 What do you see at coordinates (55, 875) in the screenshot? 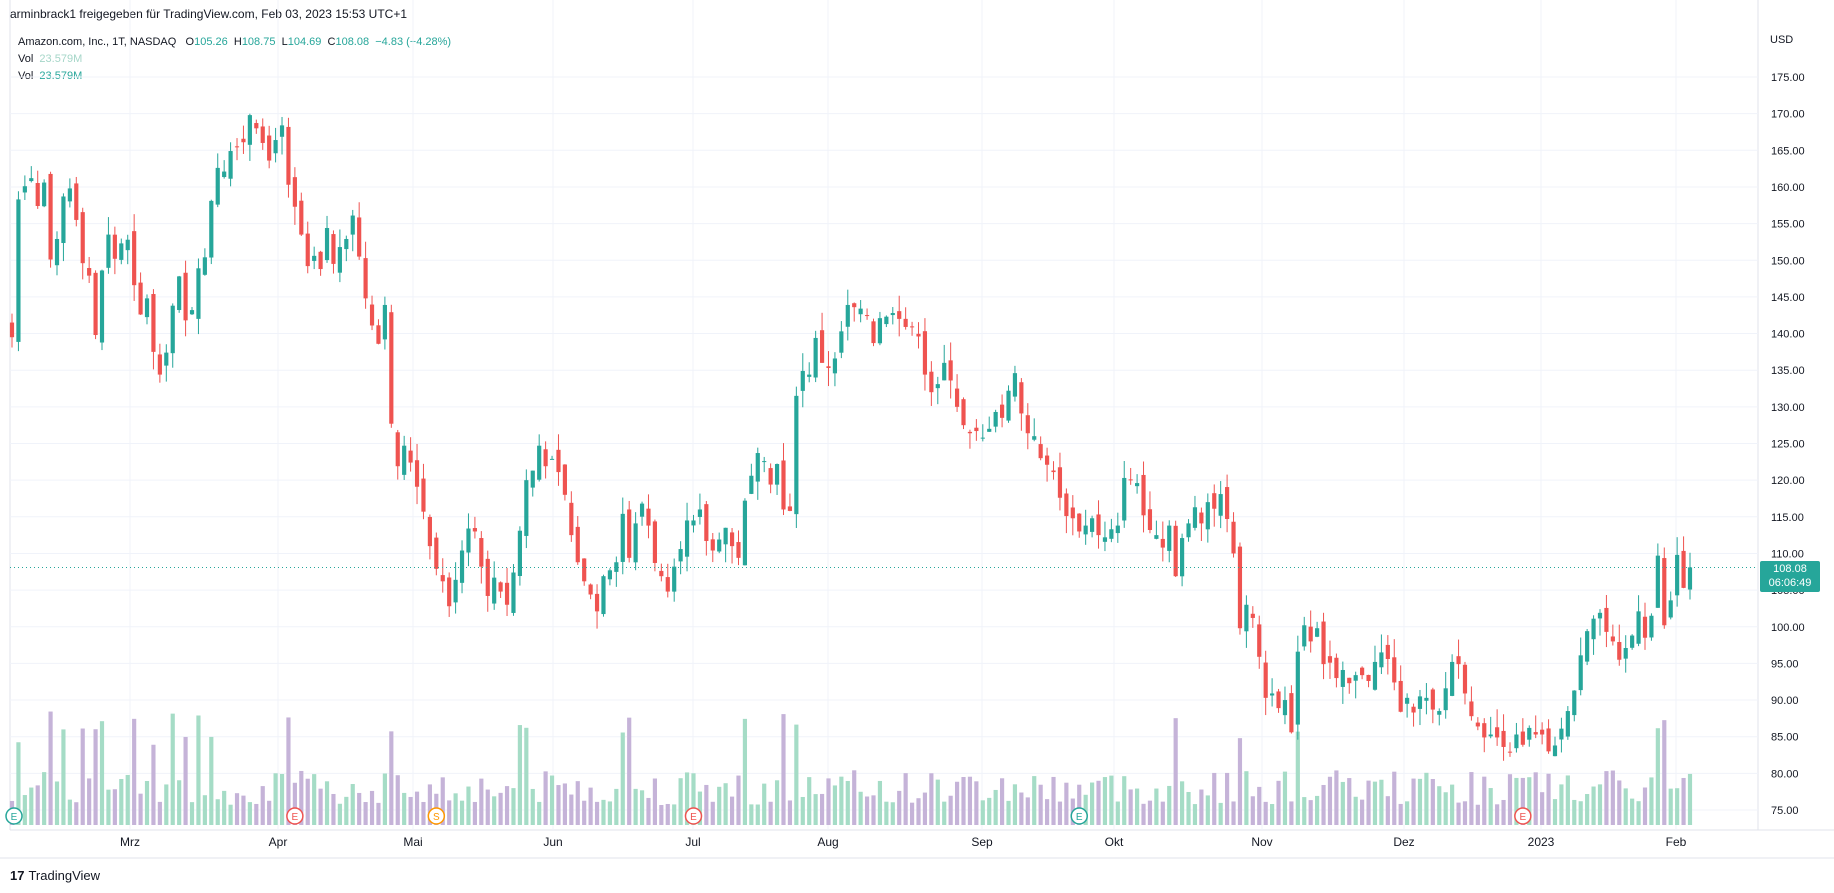
I see `tradingview-brand: 17 TradingView` at bounding box center [55, 875].